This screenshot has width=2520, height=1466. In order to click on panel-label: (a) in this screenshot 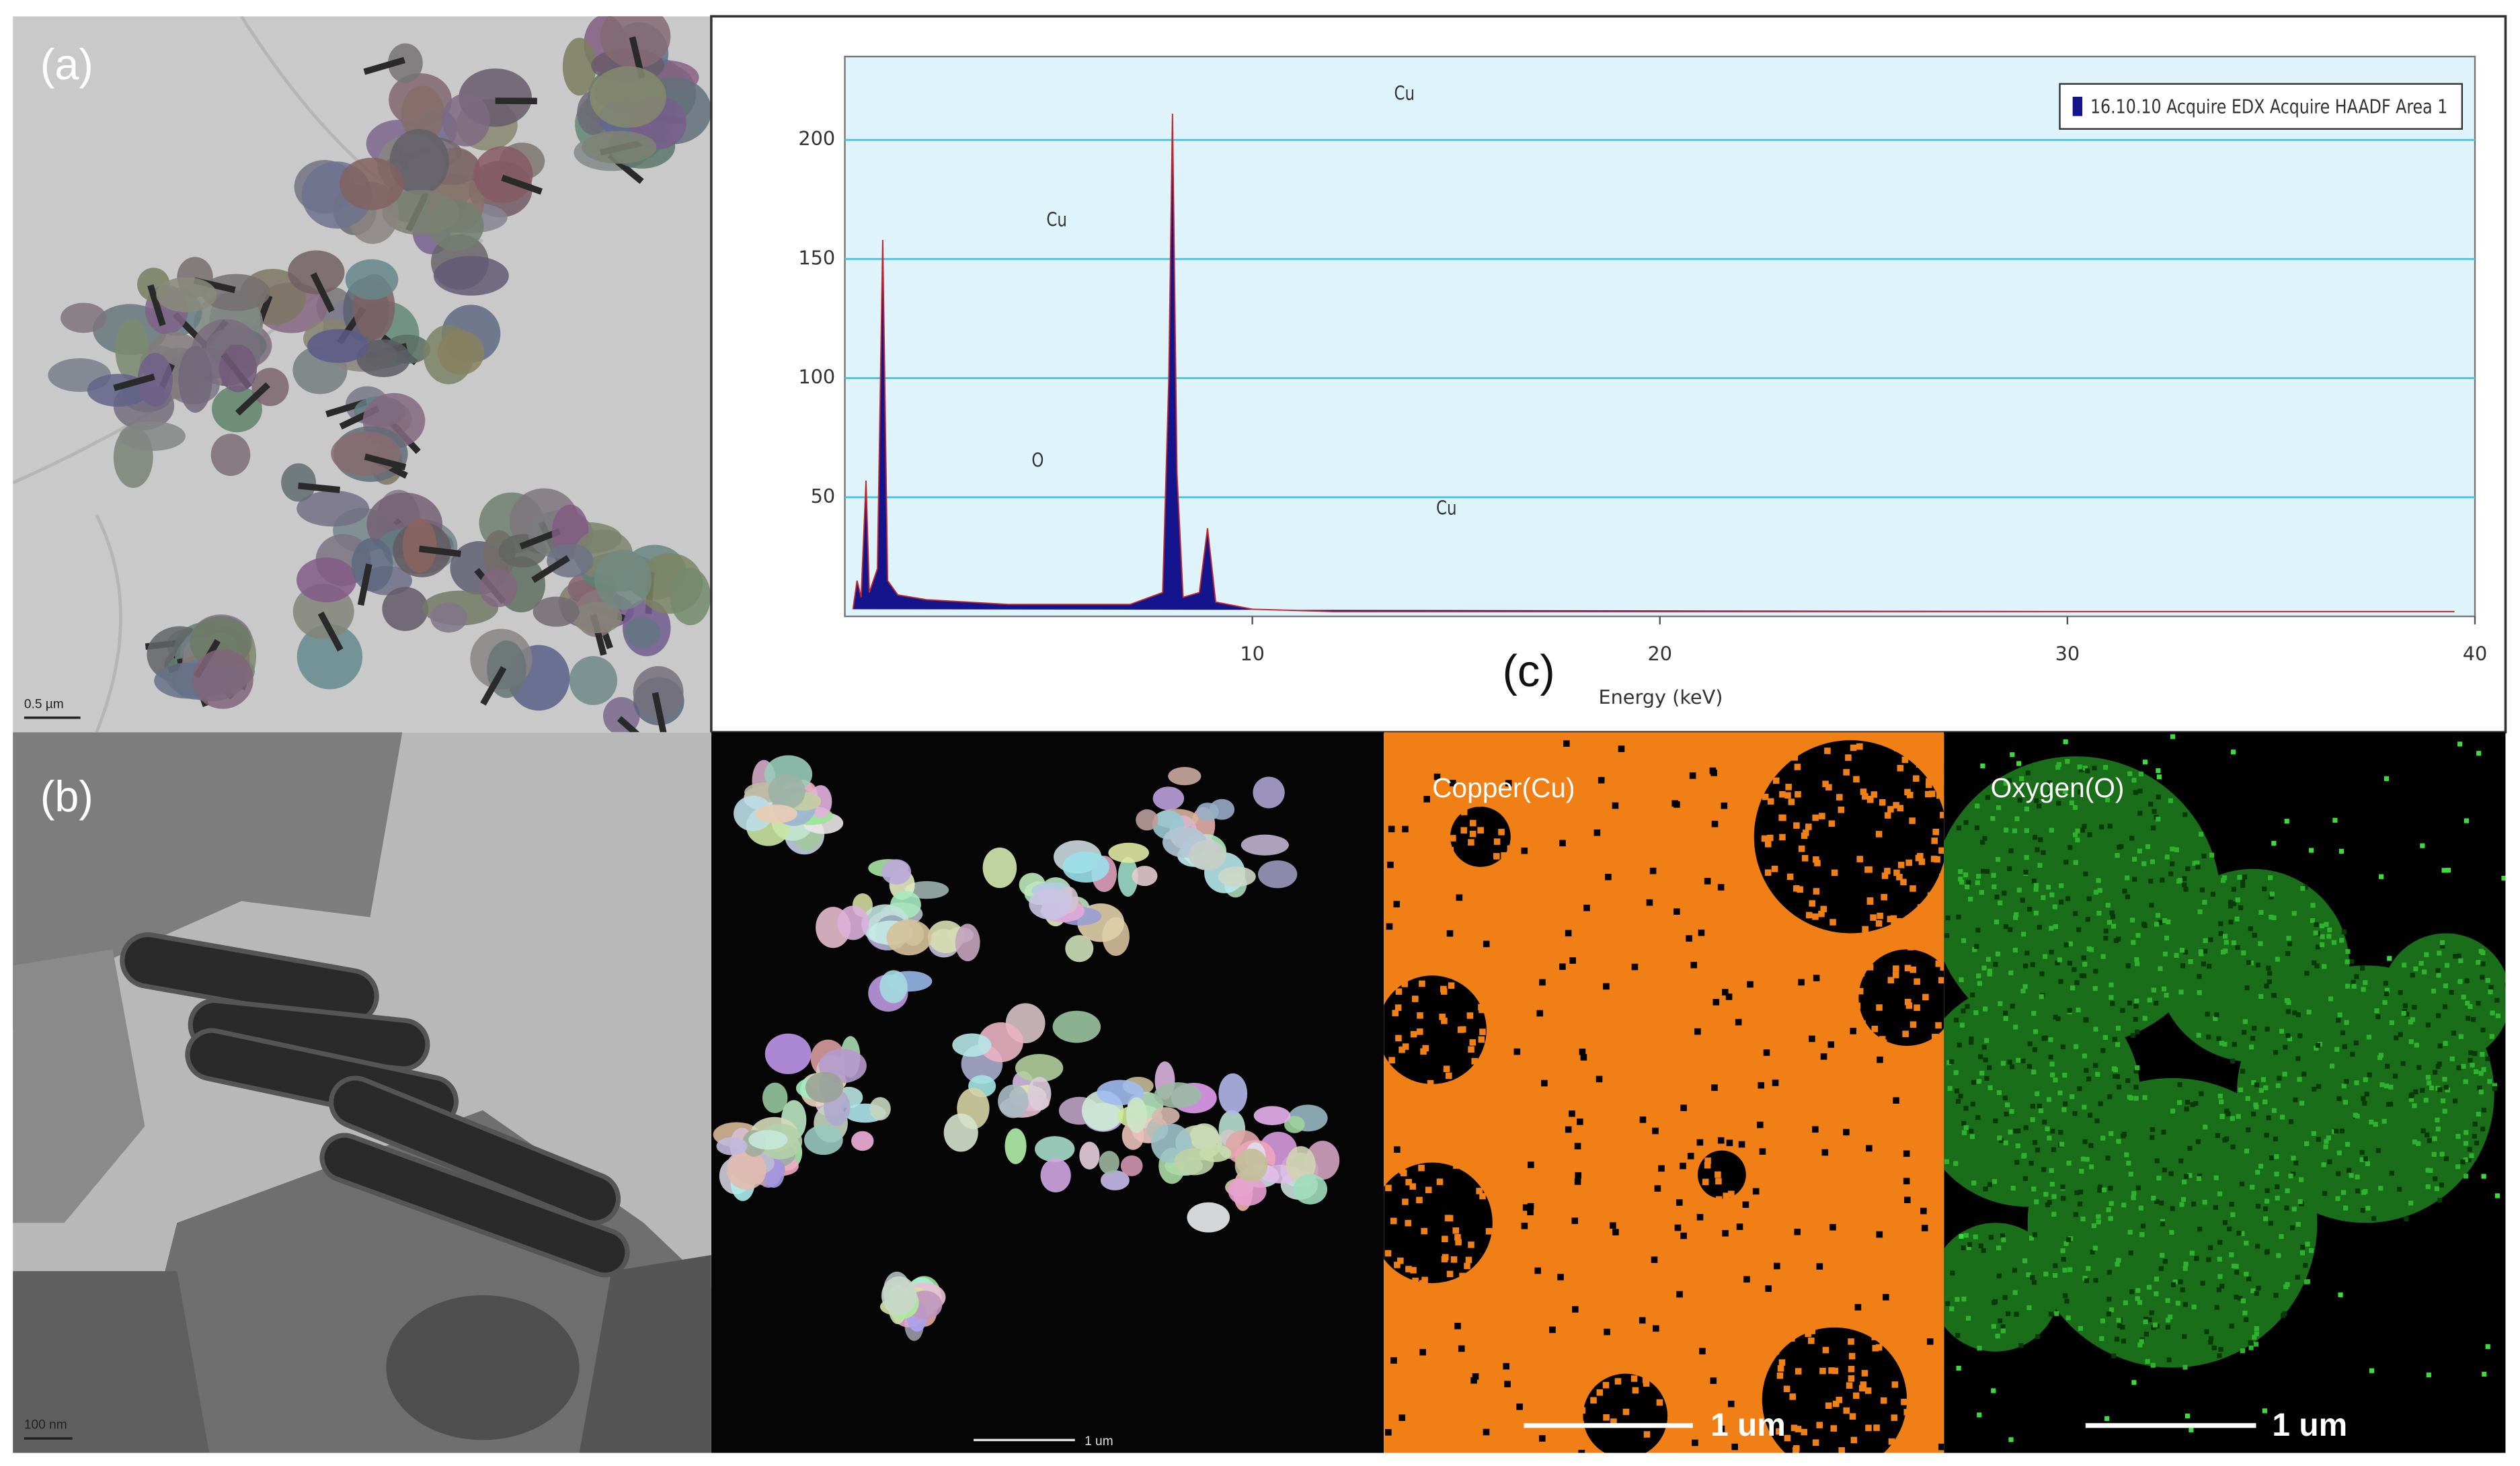, I will do `click(66, 64)`.